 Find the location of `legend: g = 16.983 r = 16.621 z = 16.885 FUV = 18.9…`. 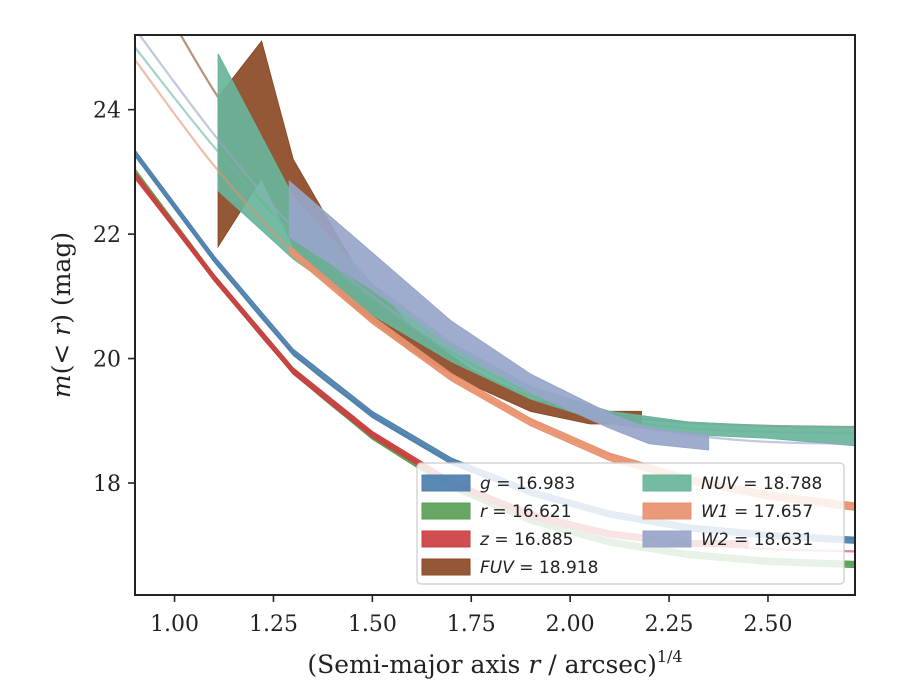

legend: g = 16.983 r = 16.621 z = 16.885 FUV = 18.9… is located at coordinates (630, 523).